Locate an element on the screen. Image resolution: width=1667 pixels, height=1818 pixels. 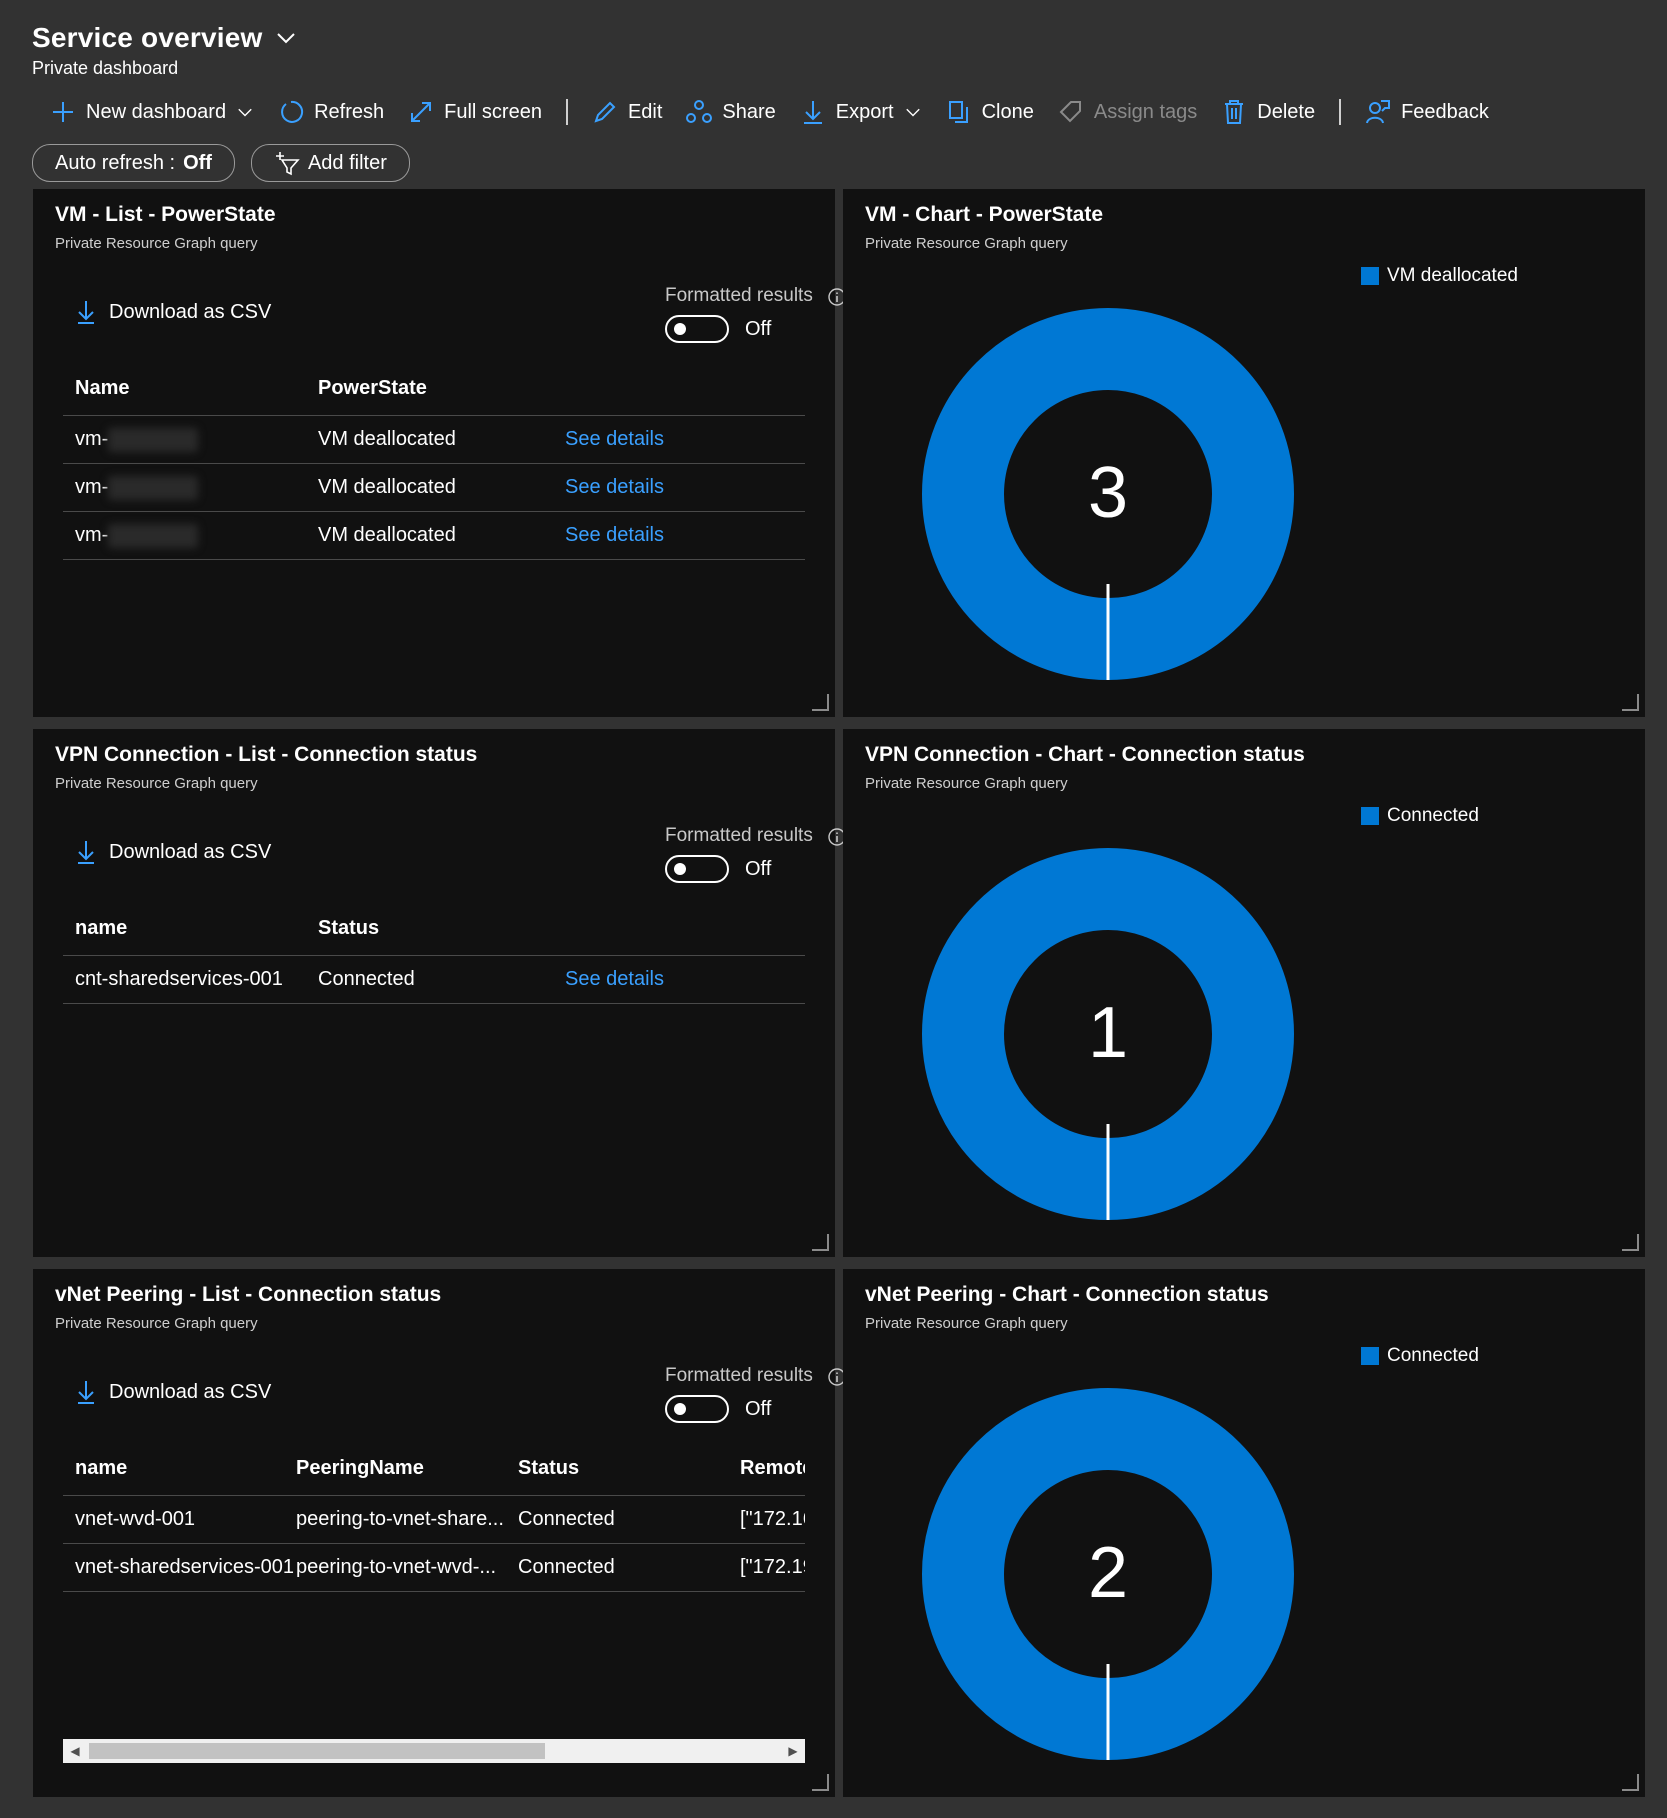
row-remote: ["172.19 is located at coordinates (772, 1567).